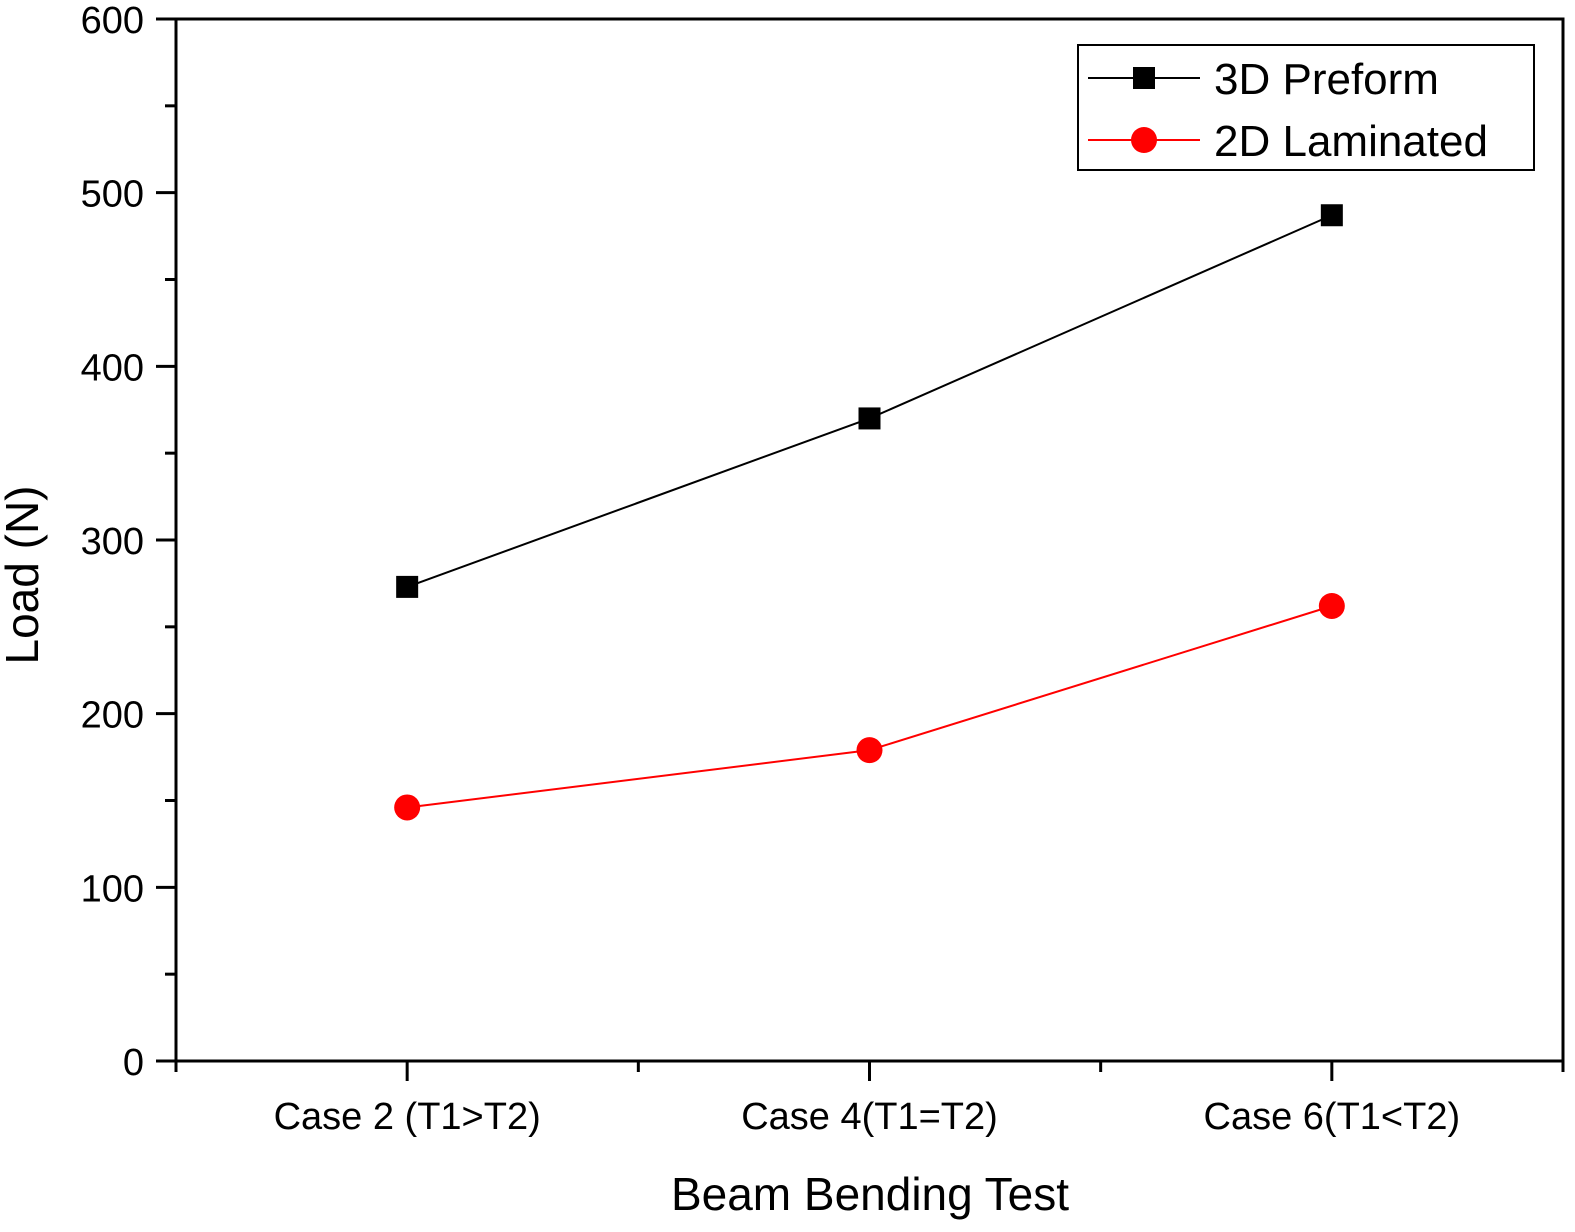 This screenshot has height=1232, width=1575. What do you see at coordinates (112, 195) in the screenshot?
I see `y-tick-label: 500` at bounding box center [112, 195].